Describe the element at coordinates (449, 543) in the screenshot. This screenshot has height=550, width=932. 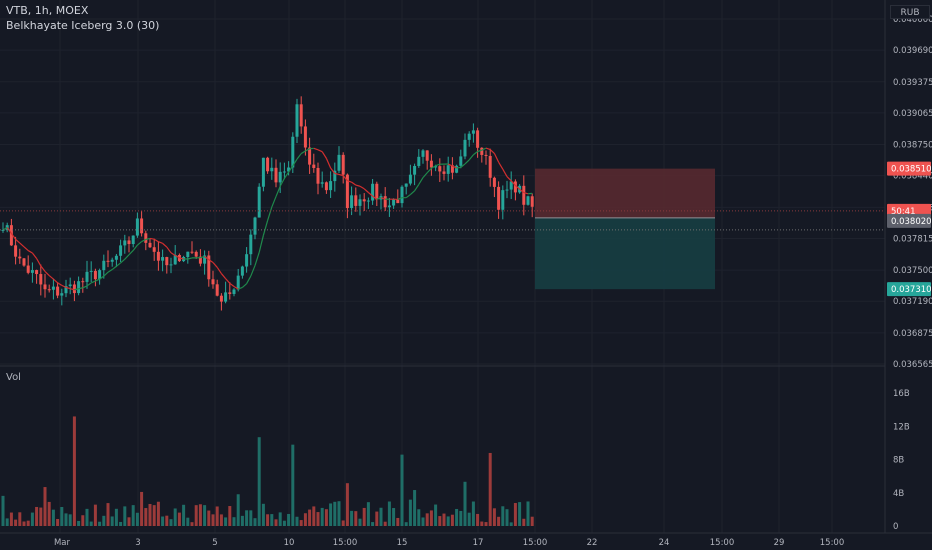
I see `time-axis: Mar 3 5 10 15:00 15 17 15:00 22 24 15:00 29 15:00` at that location.